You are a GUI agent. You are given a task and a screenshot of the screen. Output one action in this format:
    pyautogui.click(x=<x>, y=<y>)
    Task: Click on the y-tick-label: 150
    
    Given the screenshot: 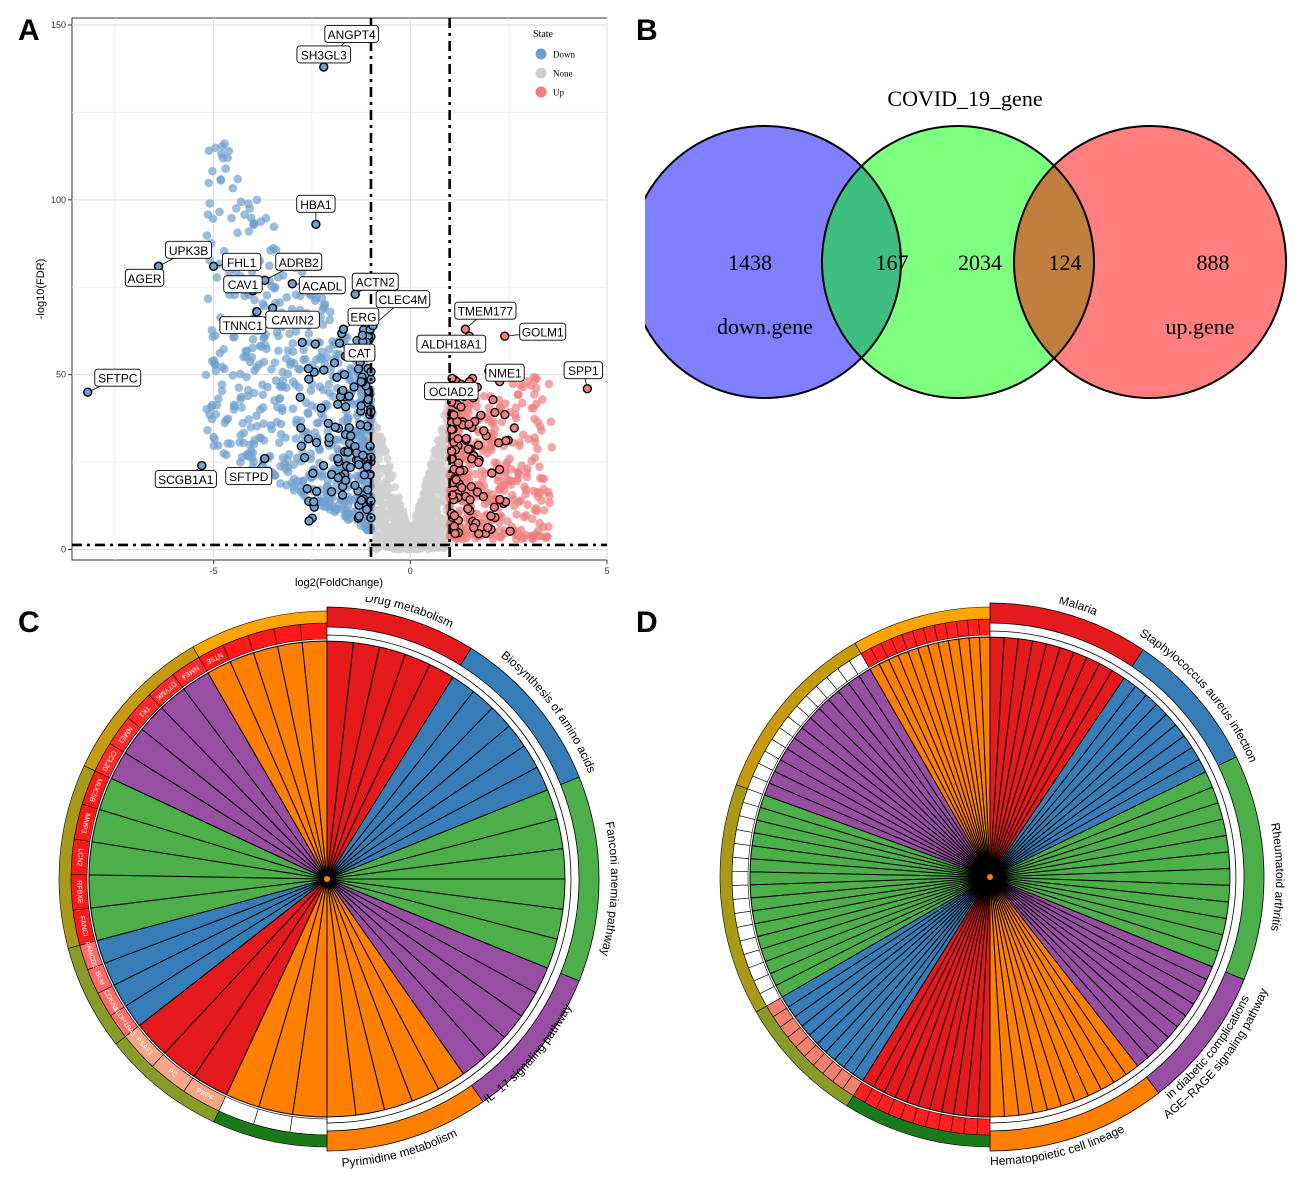 What is the action you would take?
    pyautogui.click(x=58, y=25)
    